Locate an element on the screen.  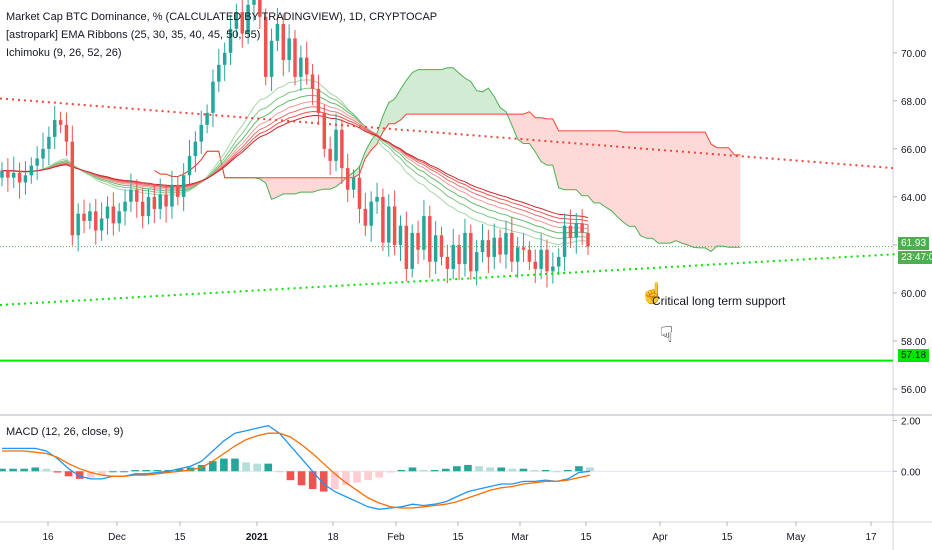
y-tick-label-1: 68.00 is located at coordinates (913, 102).